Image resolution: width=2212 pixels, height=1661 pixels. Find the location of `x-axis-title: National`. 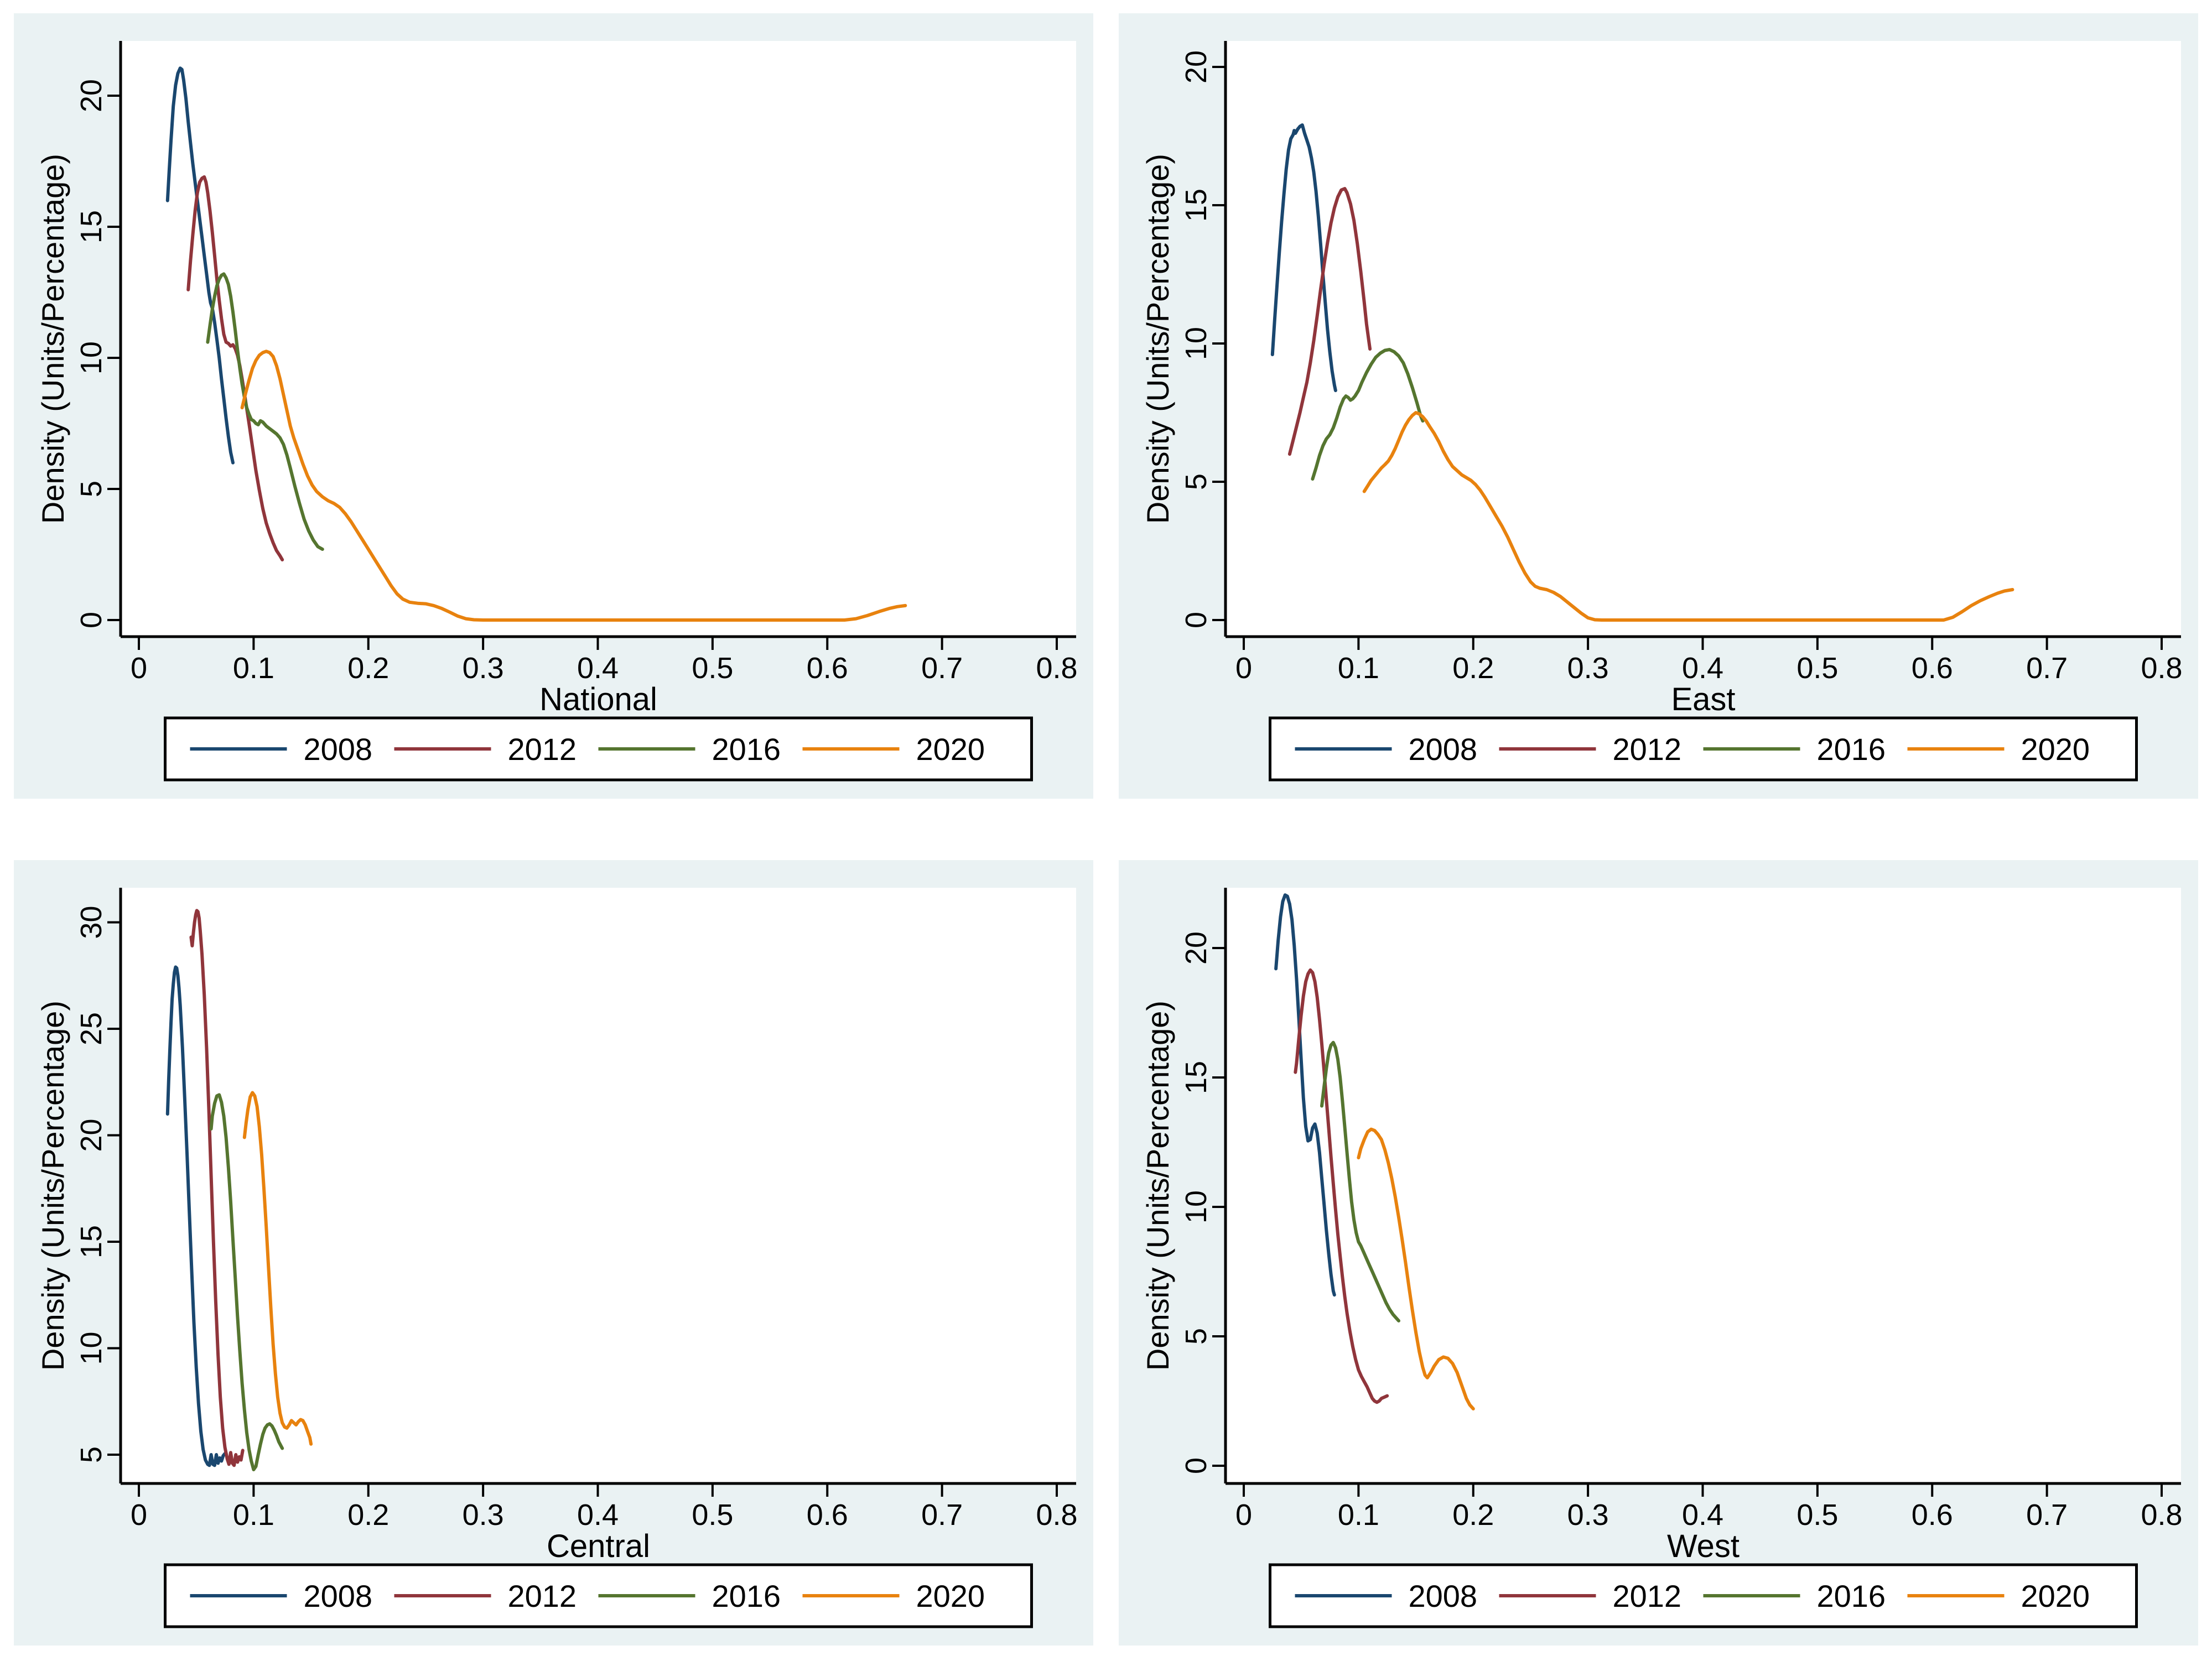

x-axis-title: National is located at coordinates (598, 699).